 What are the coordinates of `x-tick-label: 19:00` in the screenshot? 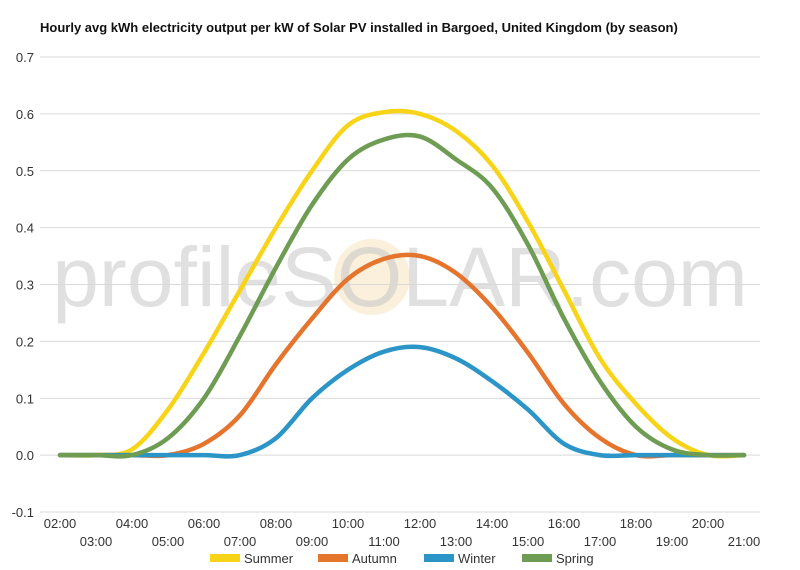 It's located at (672, 541).